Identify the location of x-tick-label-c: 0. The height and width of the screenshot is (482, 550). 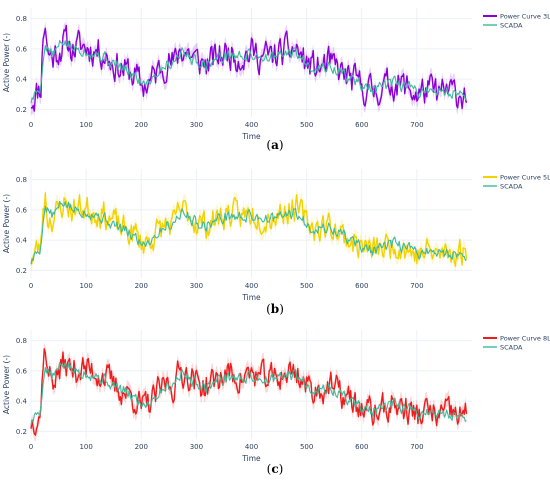
(31, 447).